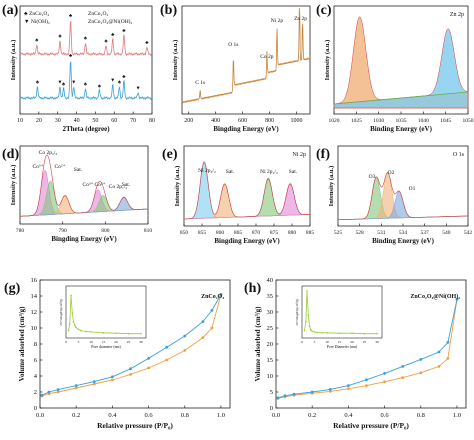  What do you see at coordinates (403, 196) in the screenshot?
I see `fit-envelope-f` at bounding box center [403, 196].